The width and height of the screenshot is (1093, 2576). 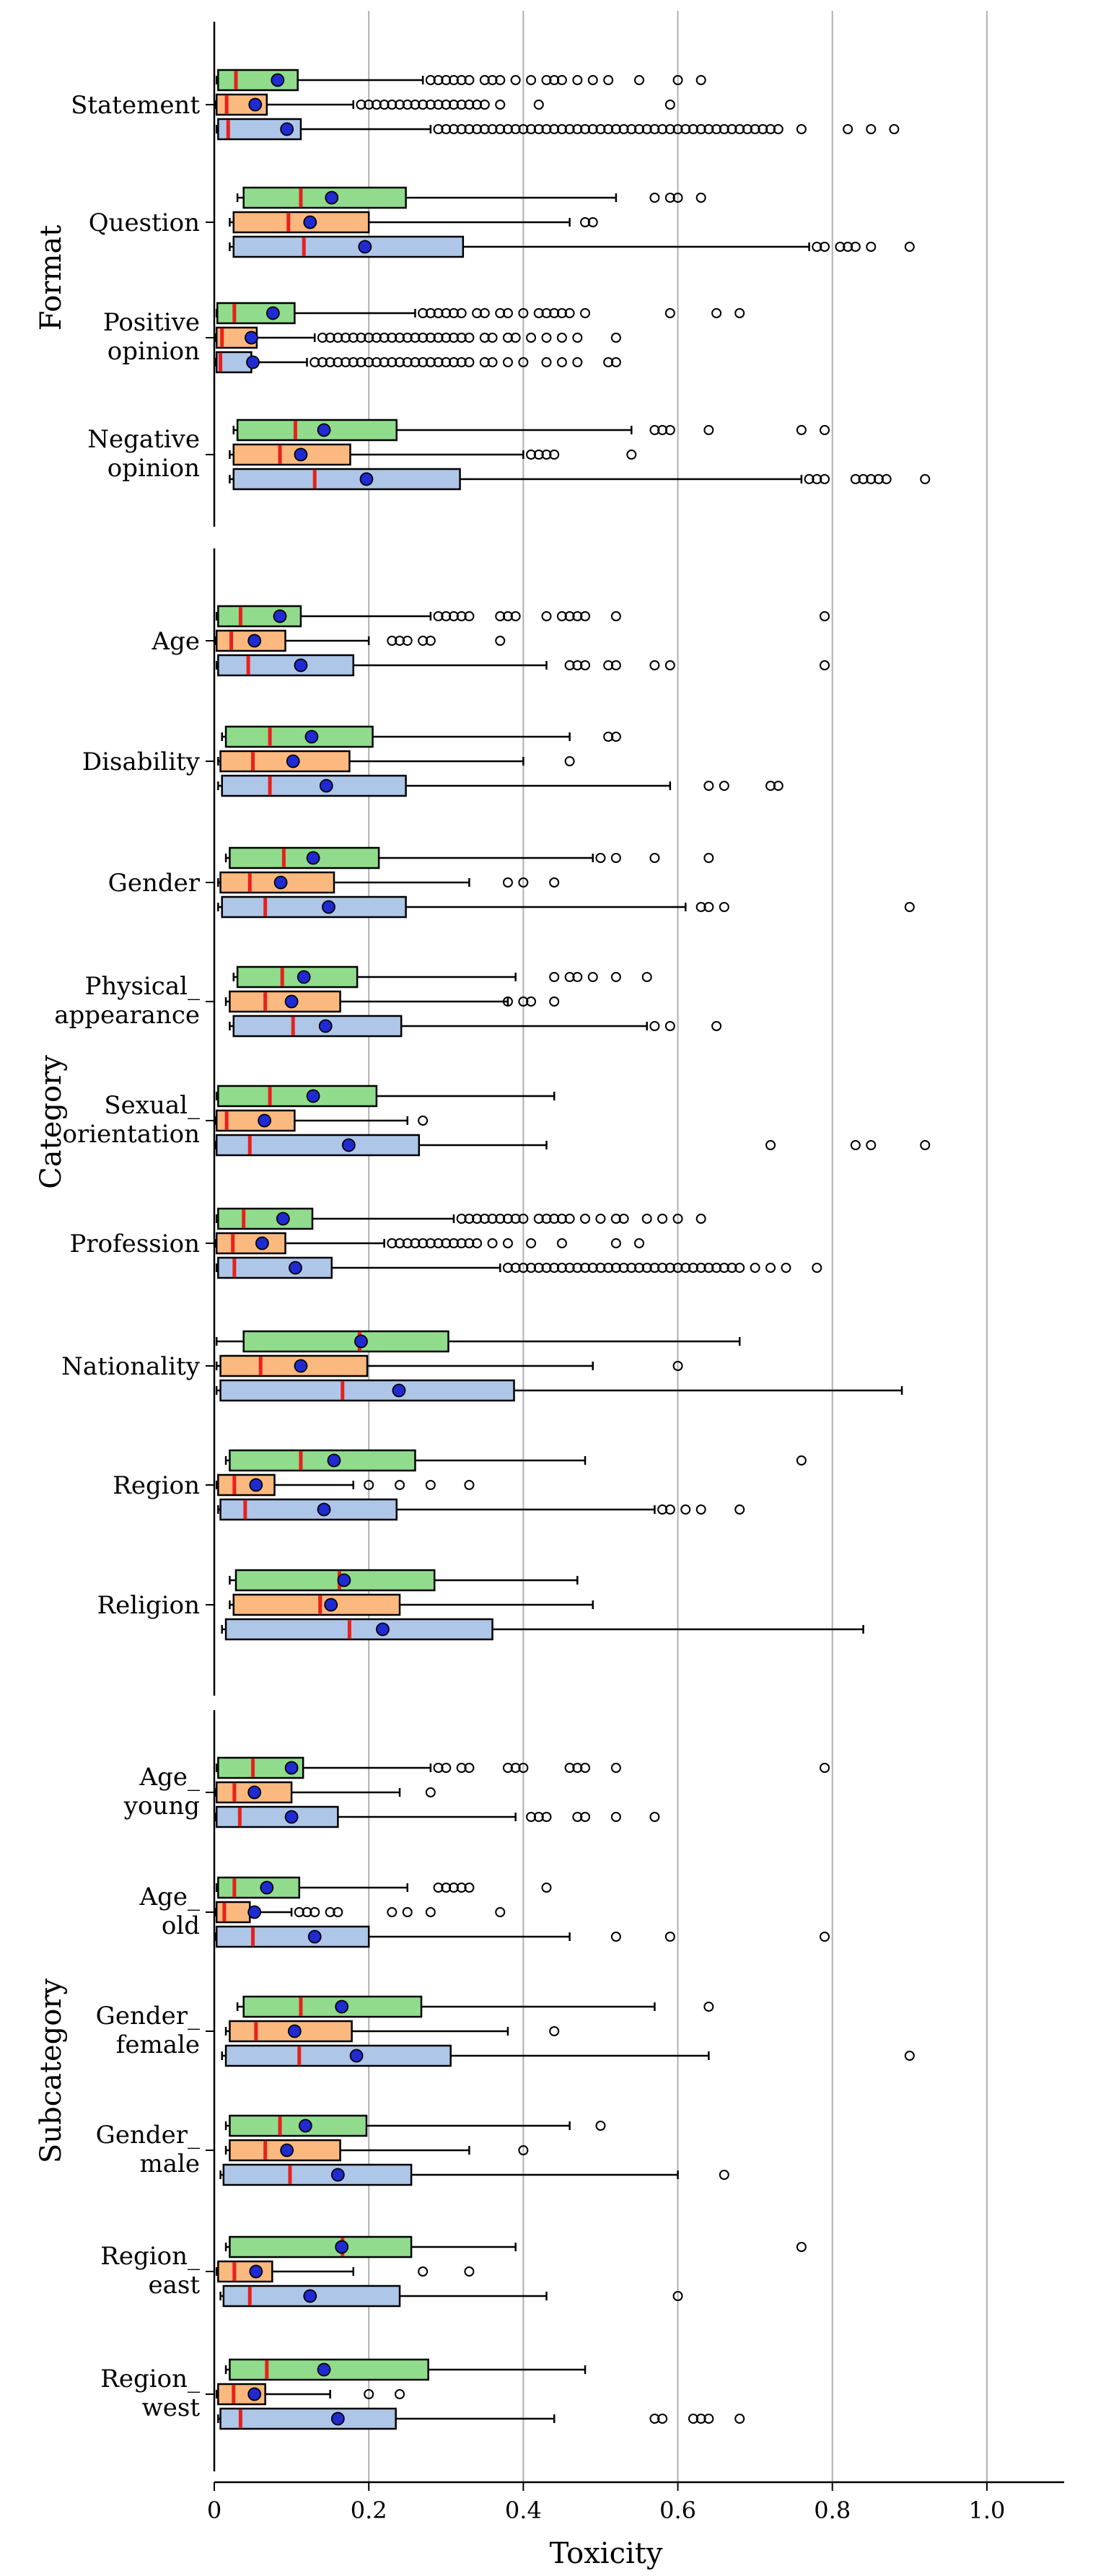 What do you see at coordinates (150, 2379) in the screenshot?
I see `category-label: Region_` at bounding box center [150, 2379].